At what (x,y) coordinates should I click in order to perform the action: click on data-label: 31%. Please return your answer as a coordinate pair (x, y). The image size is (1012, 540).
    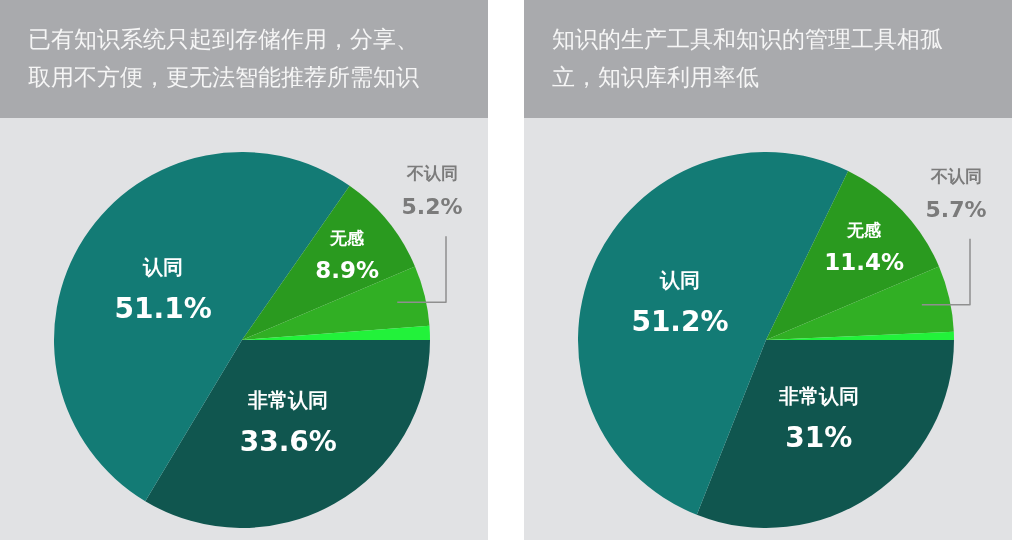
    Looking at the image, I should click on (819, 437).